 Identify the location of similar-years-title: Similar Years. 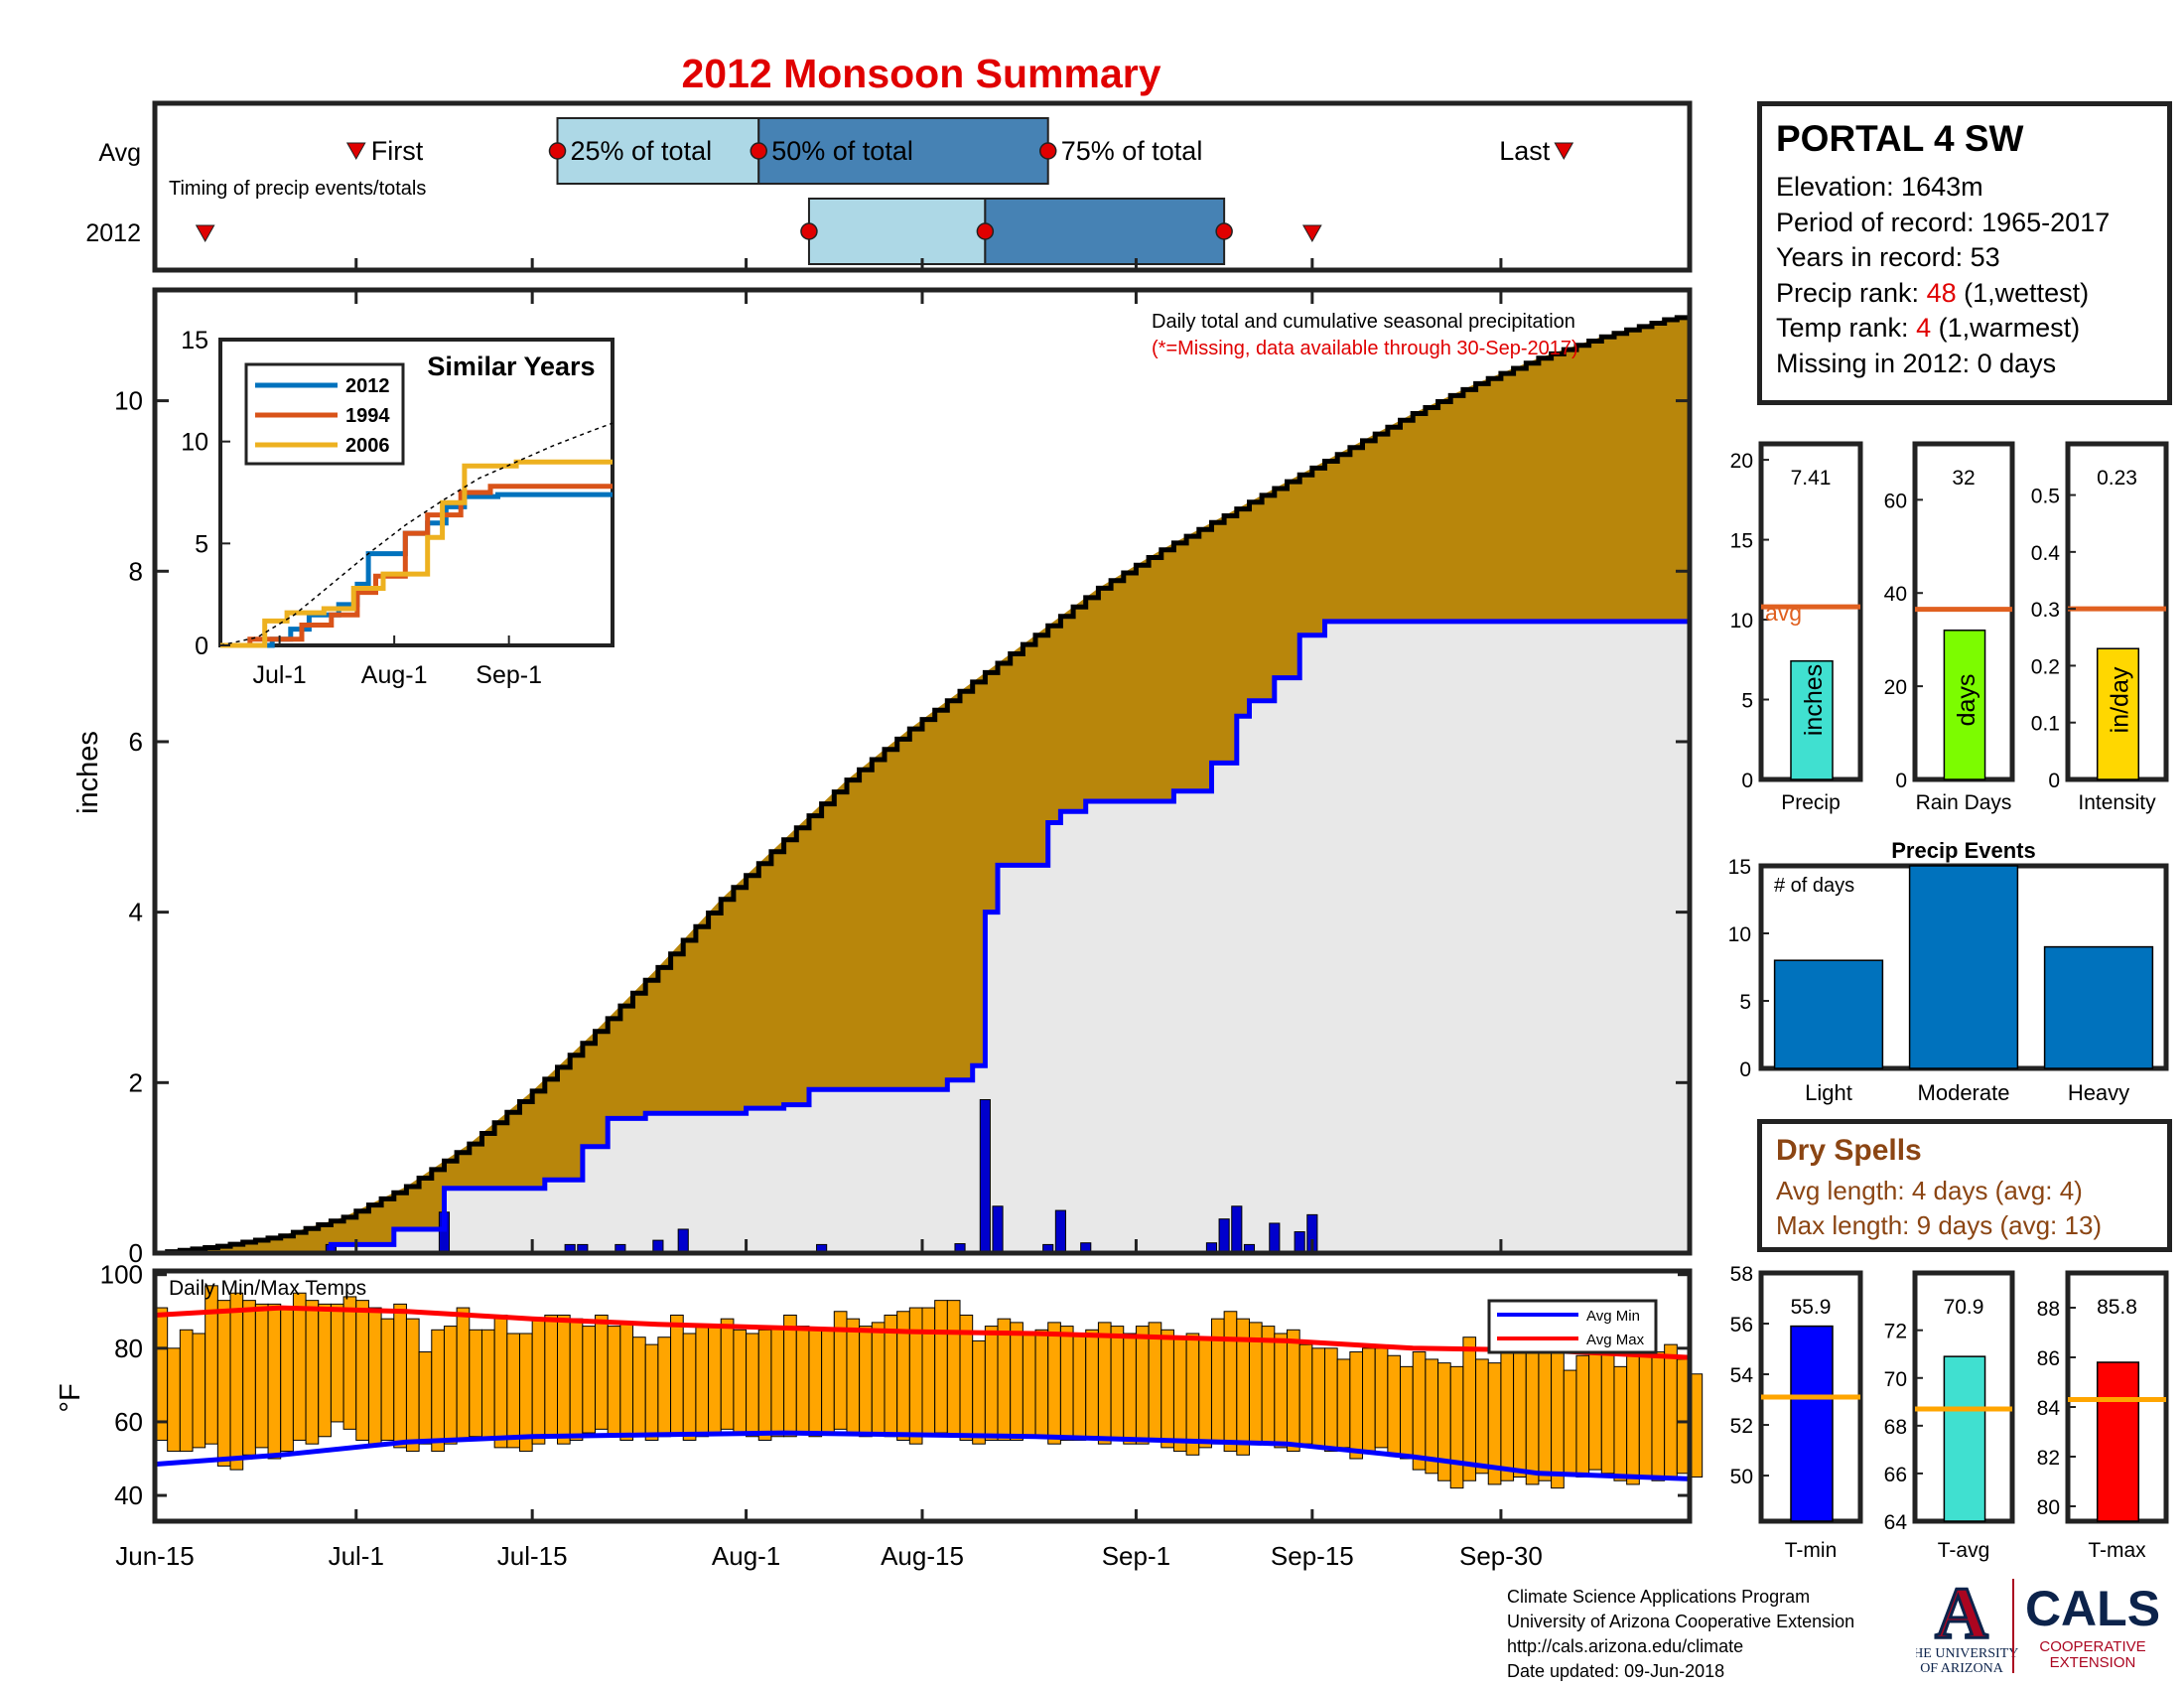
(511, 366).